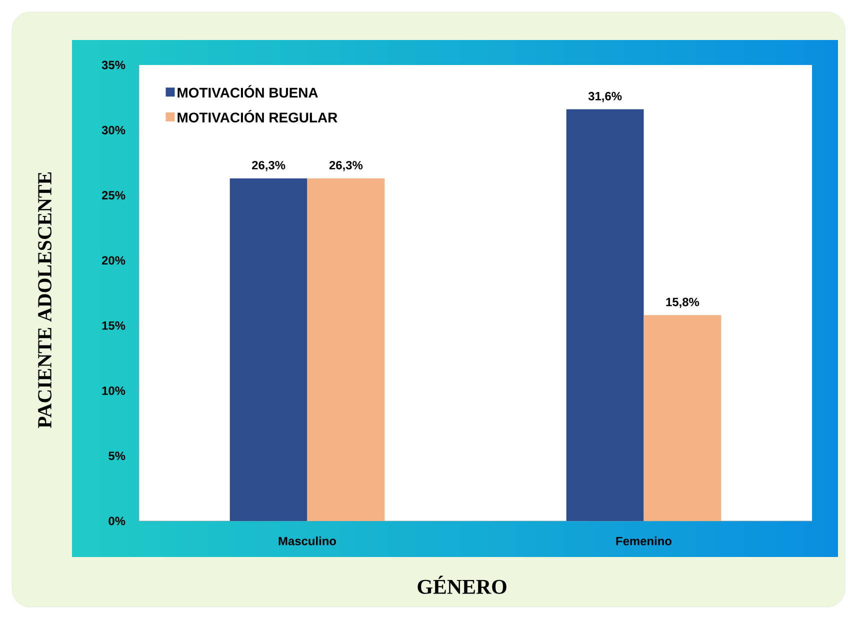  I want to click on legend-label: MOTIVACIÓN REGULAR, so click(258, 116).